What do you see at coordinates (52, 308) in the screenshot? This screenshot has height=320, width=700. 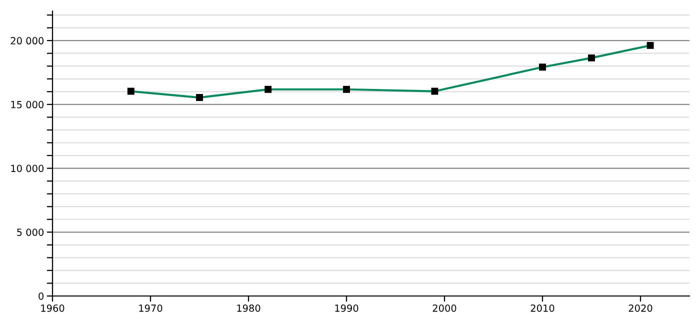 I see `x-tick-label: 1960` at bounding box center [52, 308].